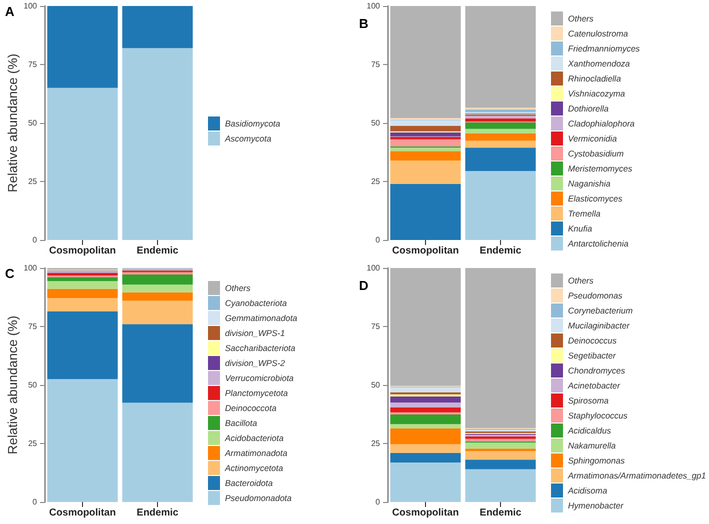  What do you see at coordinates (256, 303) in the screenshot?
I see `legend-label: Cyanobacteriota` at bounding box center [256, 303].